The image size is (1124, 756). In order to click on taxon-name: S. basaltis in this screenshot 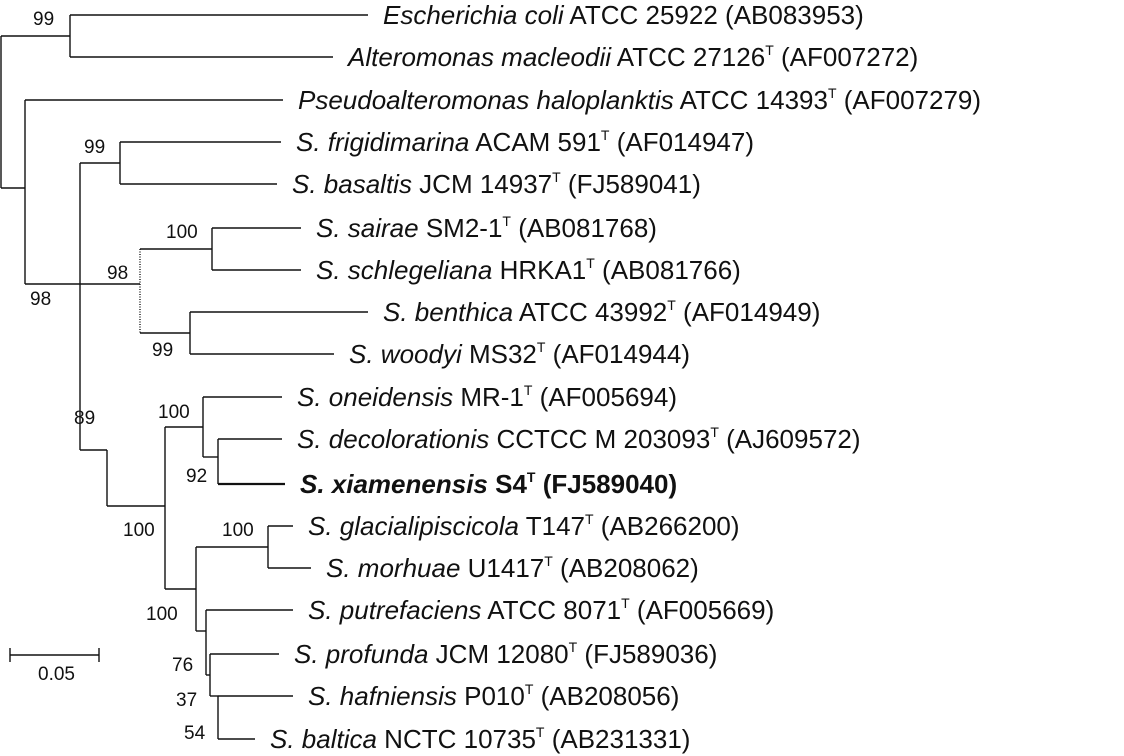, I will do `click(352, 184)`.